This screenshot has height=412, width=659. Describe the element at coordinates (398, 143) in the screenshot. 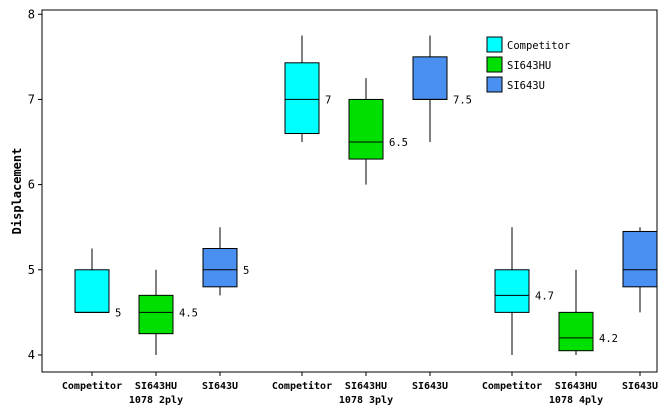

I see `value-label: 6.5` at that location.